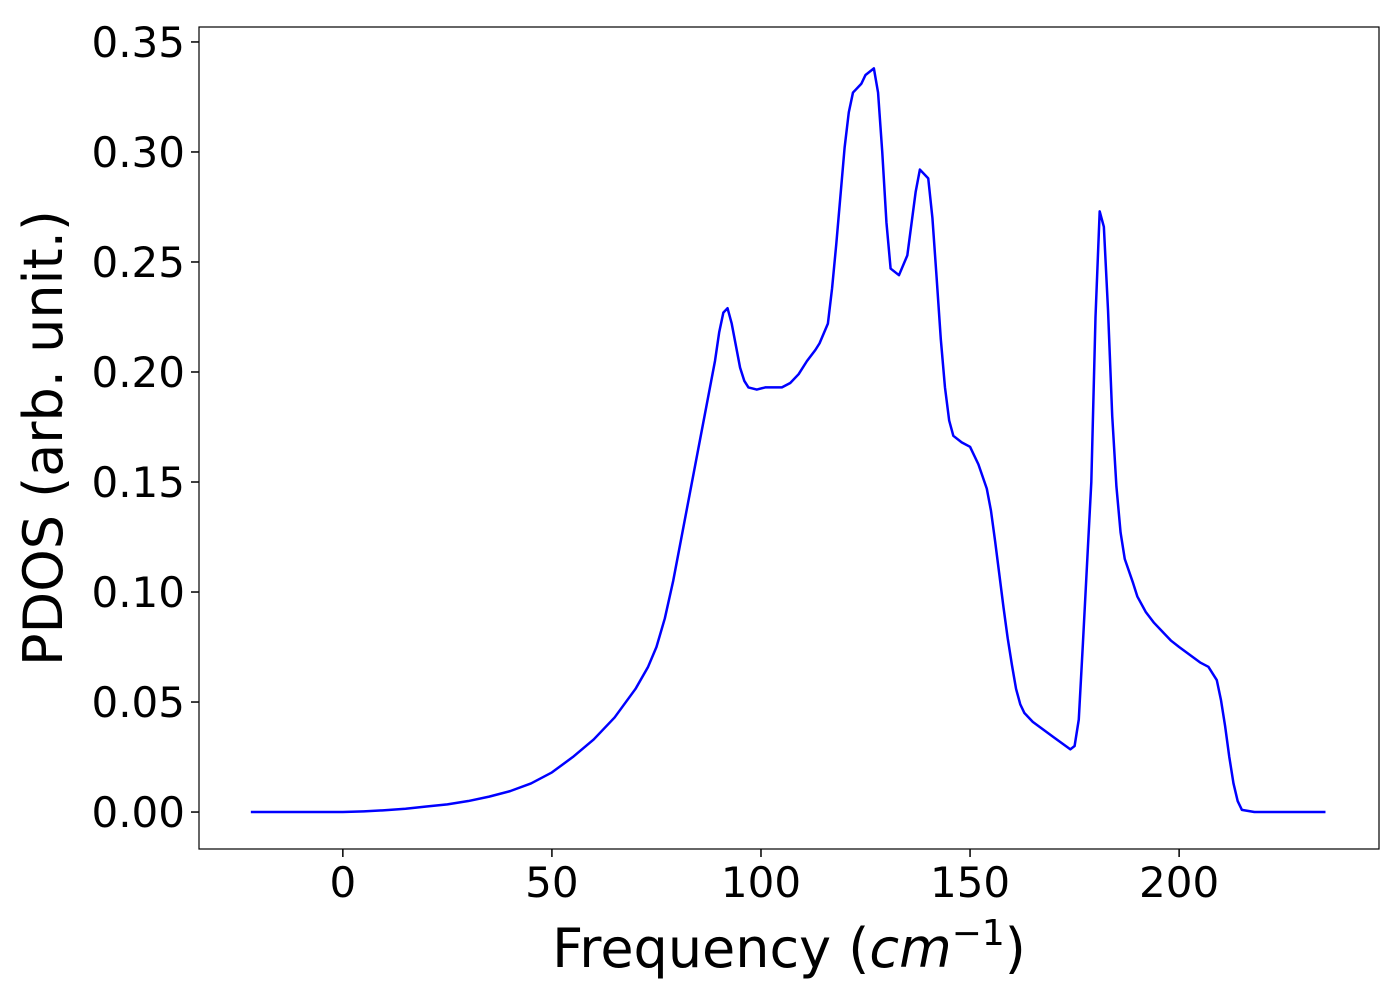 The width and height of the screenshot is (1400, 1000). What do you see at coordinates (970, 882) in the screenshot?
I see `x-tick-label: 150` at bounding box center [970, 882].